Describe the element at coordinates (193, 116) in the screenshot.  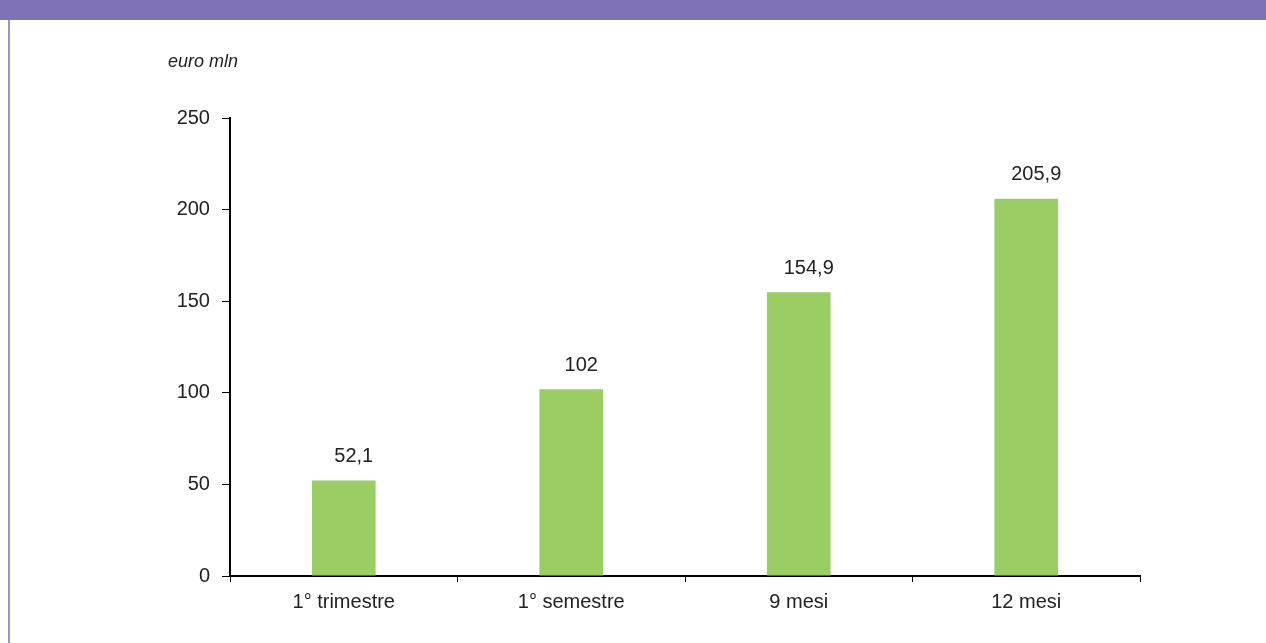
I see `y-tick-label: 250` at that location.